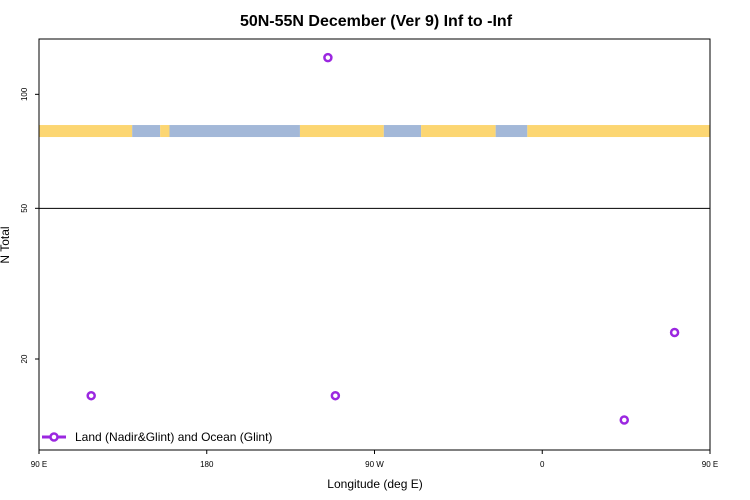 The width and height of the screenshot is (750, 500). What do you see at coordinates (376, 21) in the screenshot?
I see `chart-title: 50N-55N December (Ver 9) Inf to -Inf` at bounding box center [376, 21].